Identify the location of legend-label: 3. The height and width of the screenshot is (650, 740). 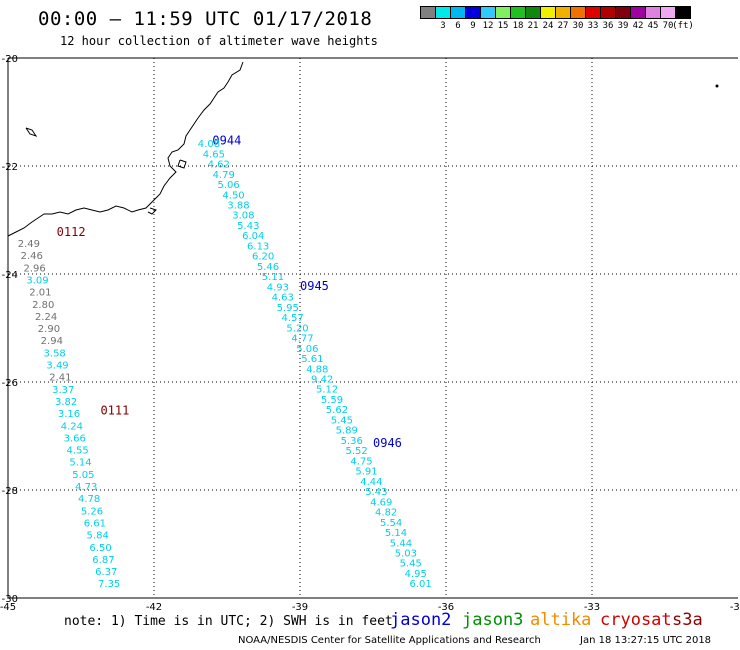
(443, 26).